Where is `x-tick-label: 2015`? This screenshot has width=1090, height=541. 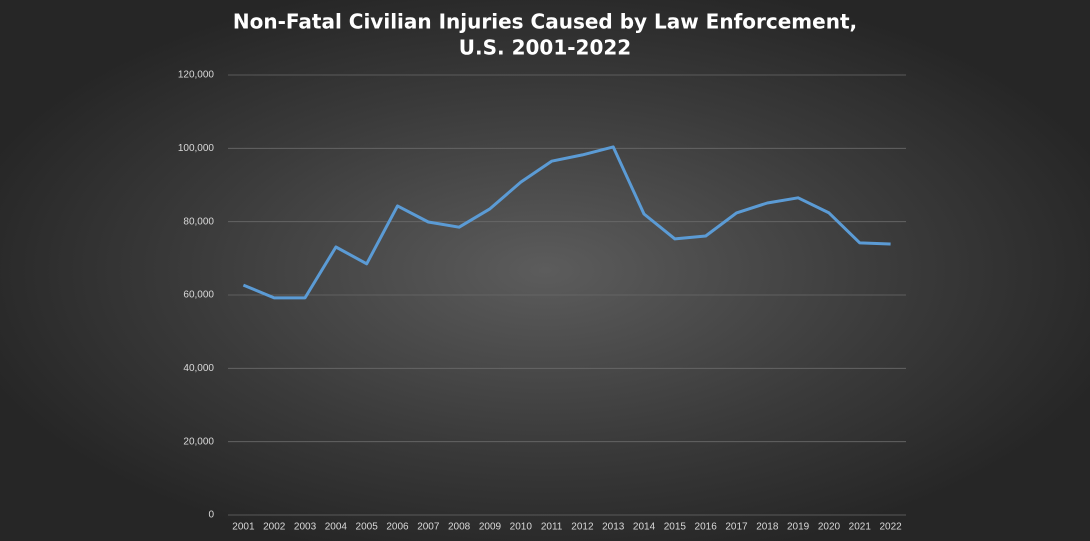
x-tick-label: 2015 is located at coordinates (675, 527).